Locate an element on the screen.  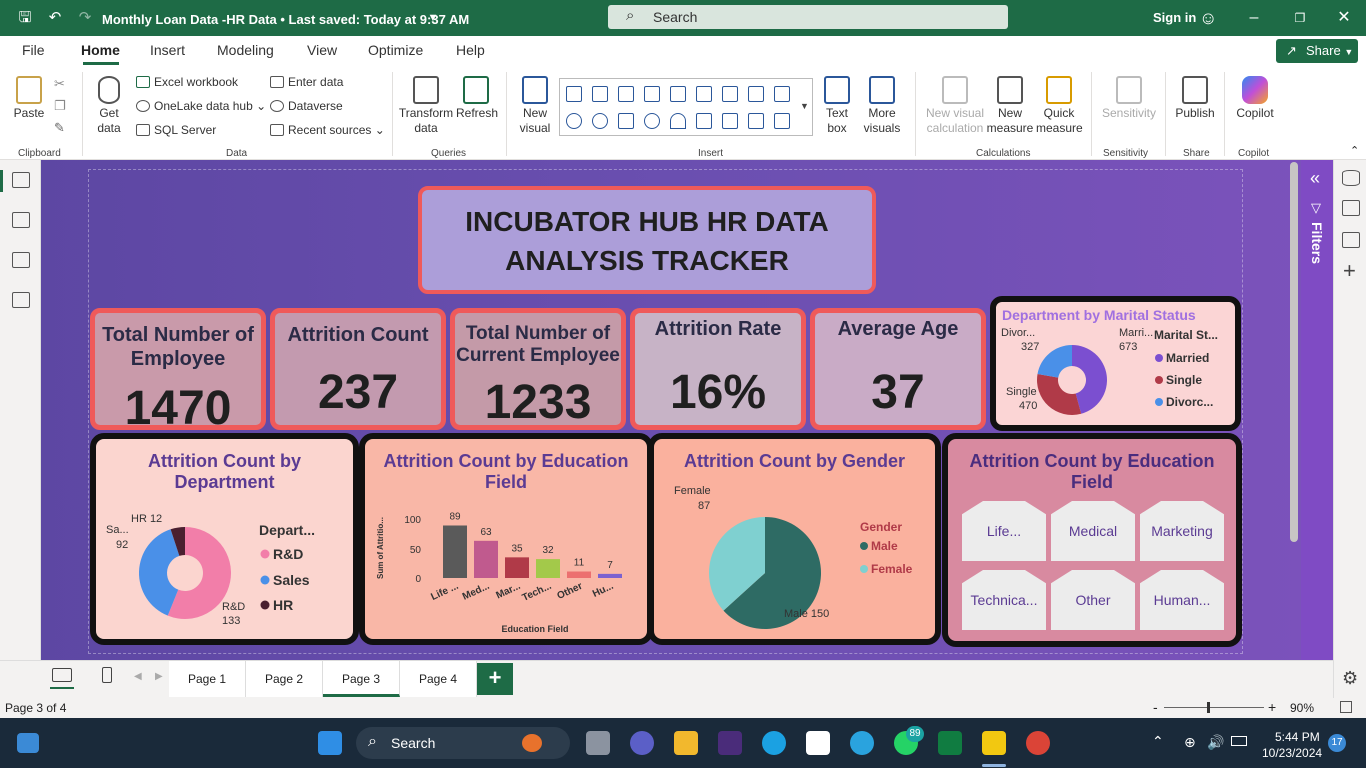
map-icon is located at coordinates (652, 121).